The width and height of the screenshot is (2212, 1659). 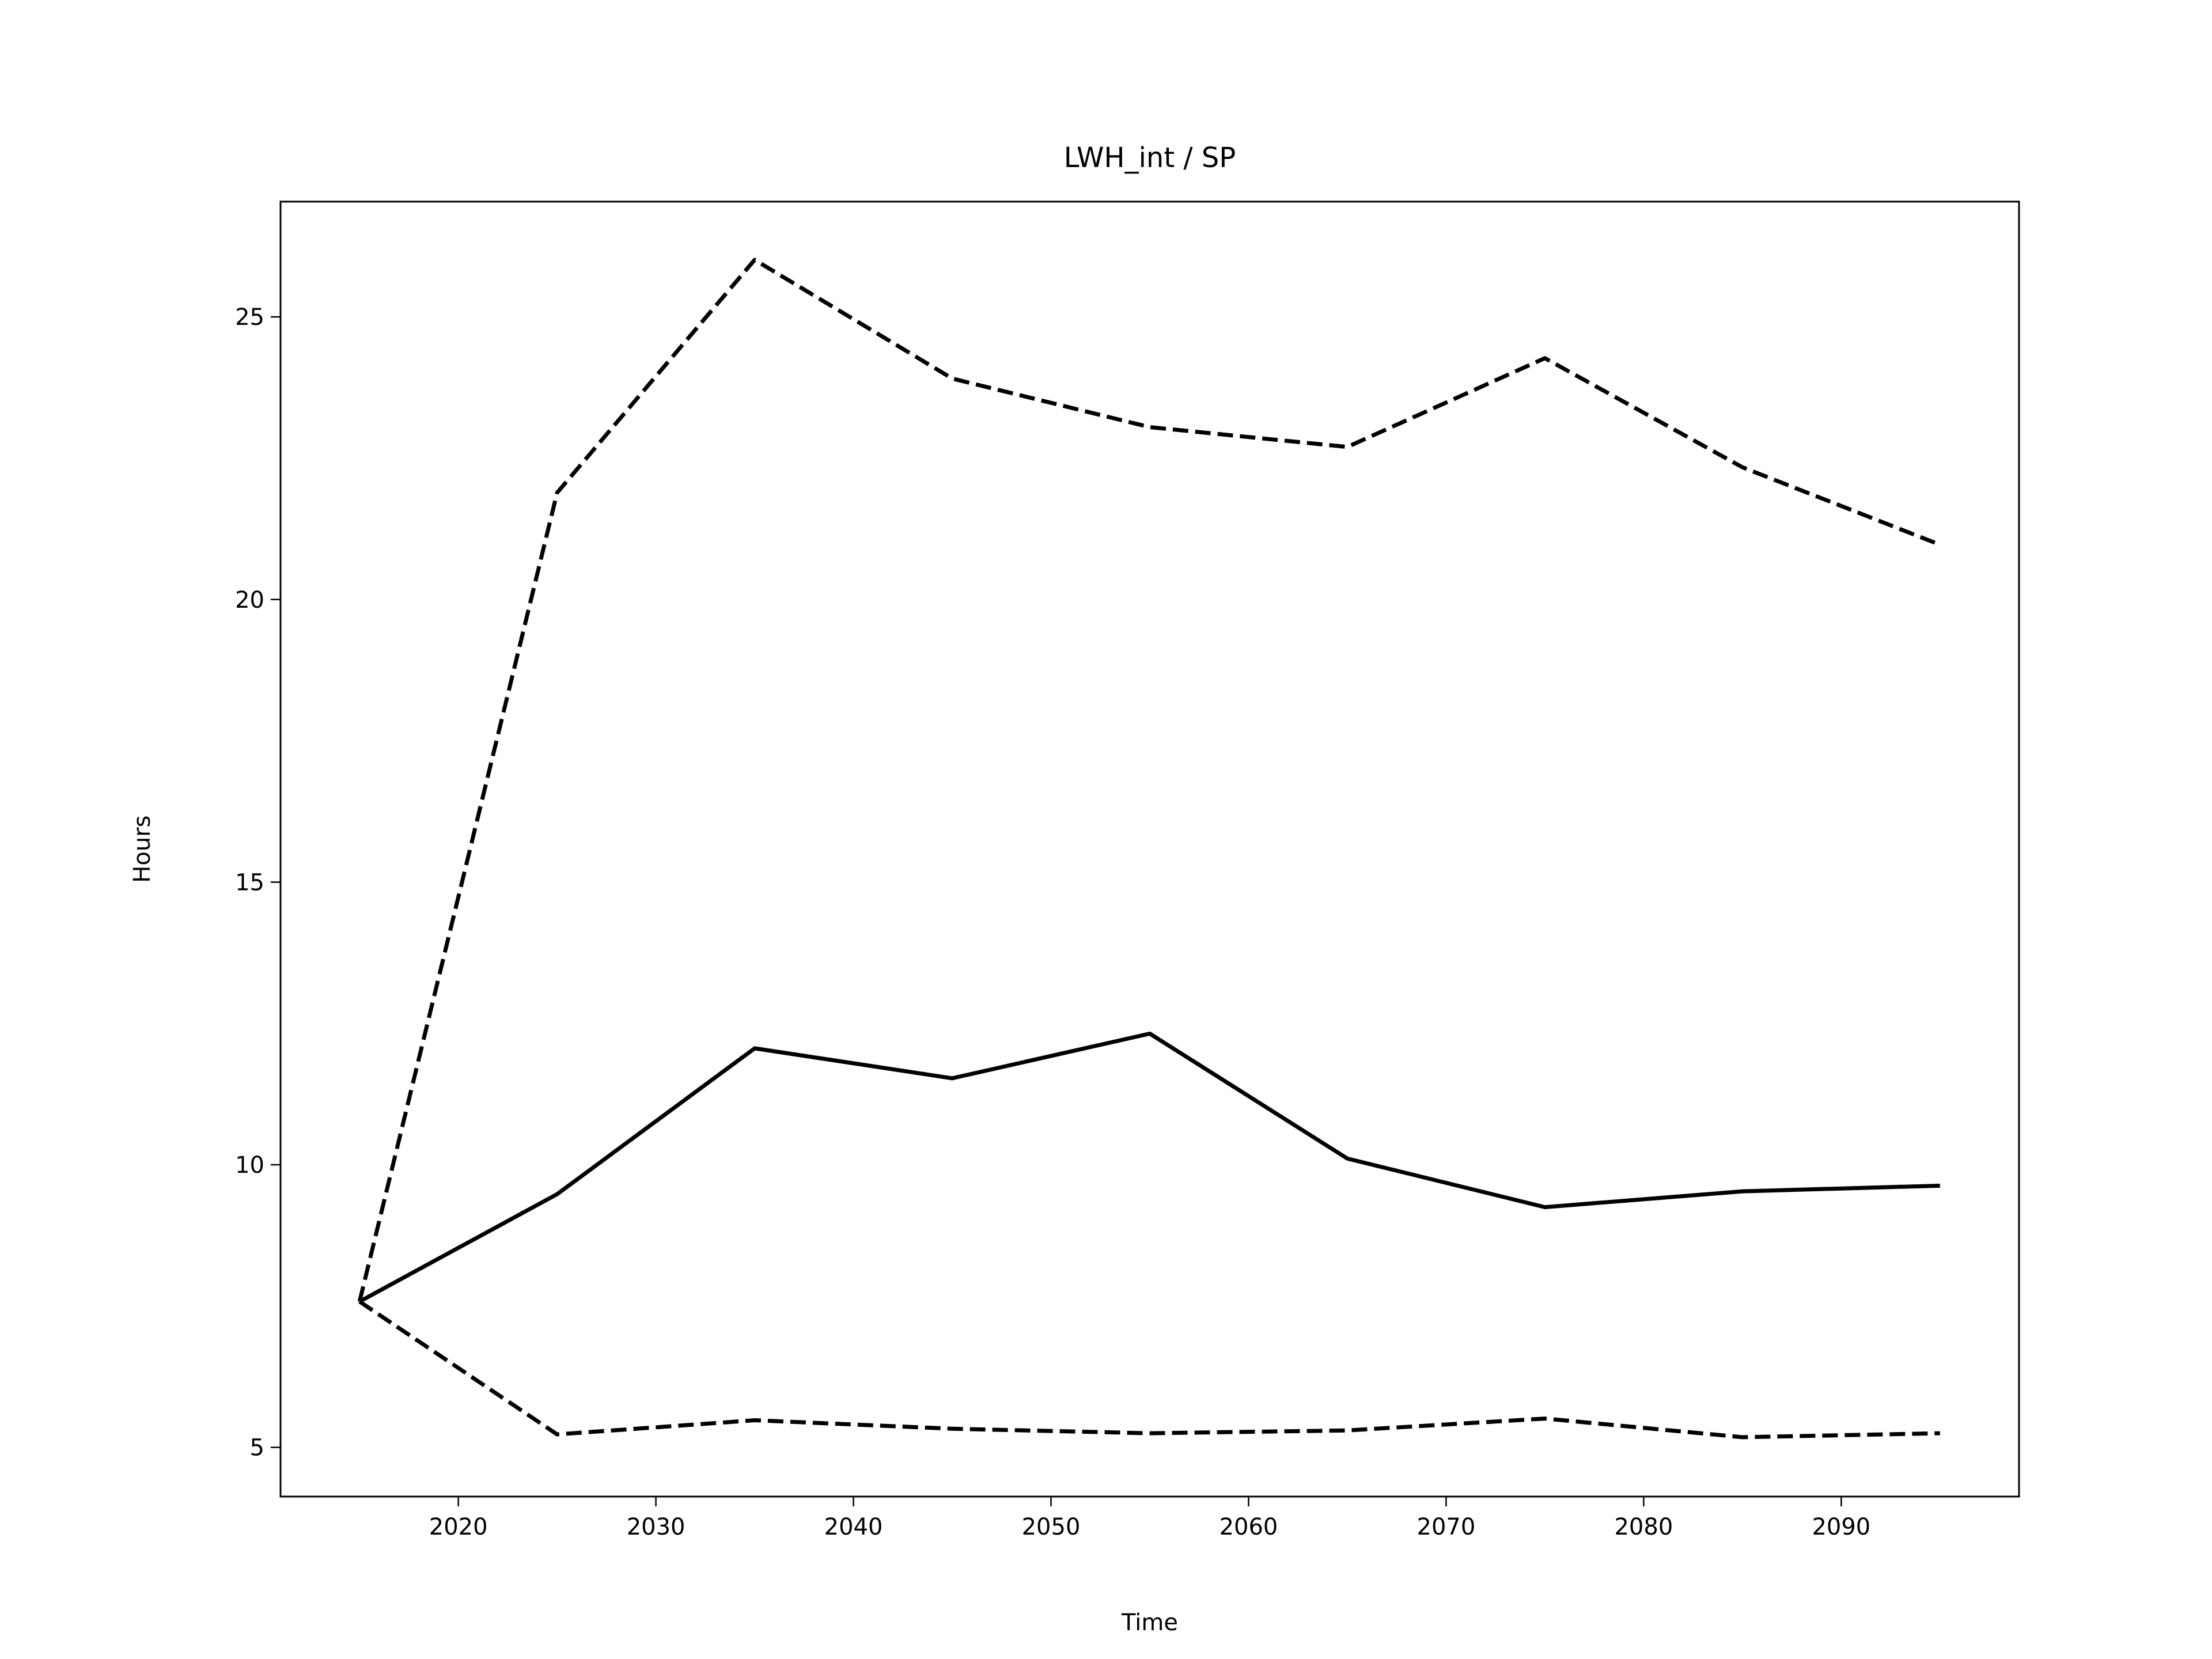 I want to click on chart-title: LWH_int / SP, so click(x=1150, y=158).